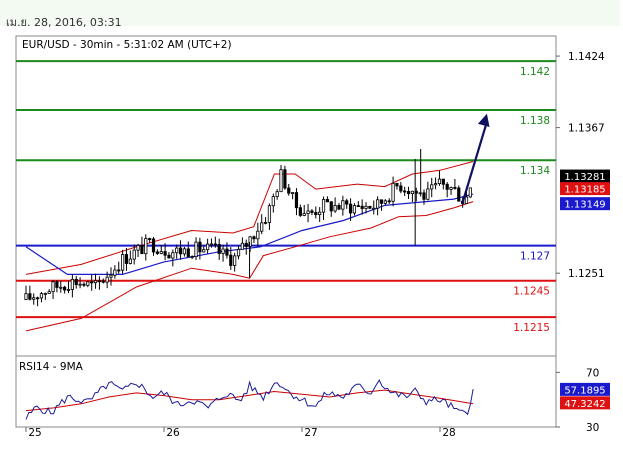  I want to click on time-tick-label-3: 28, so click(448, 433).